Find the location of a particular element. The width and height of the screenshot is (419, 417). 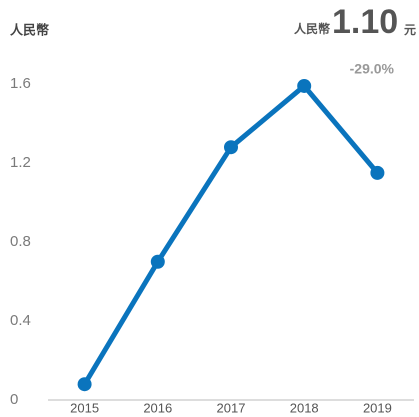

headline-change: -29.0% is located at coordinates (372, 69).